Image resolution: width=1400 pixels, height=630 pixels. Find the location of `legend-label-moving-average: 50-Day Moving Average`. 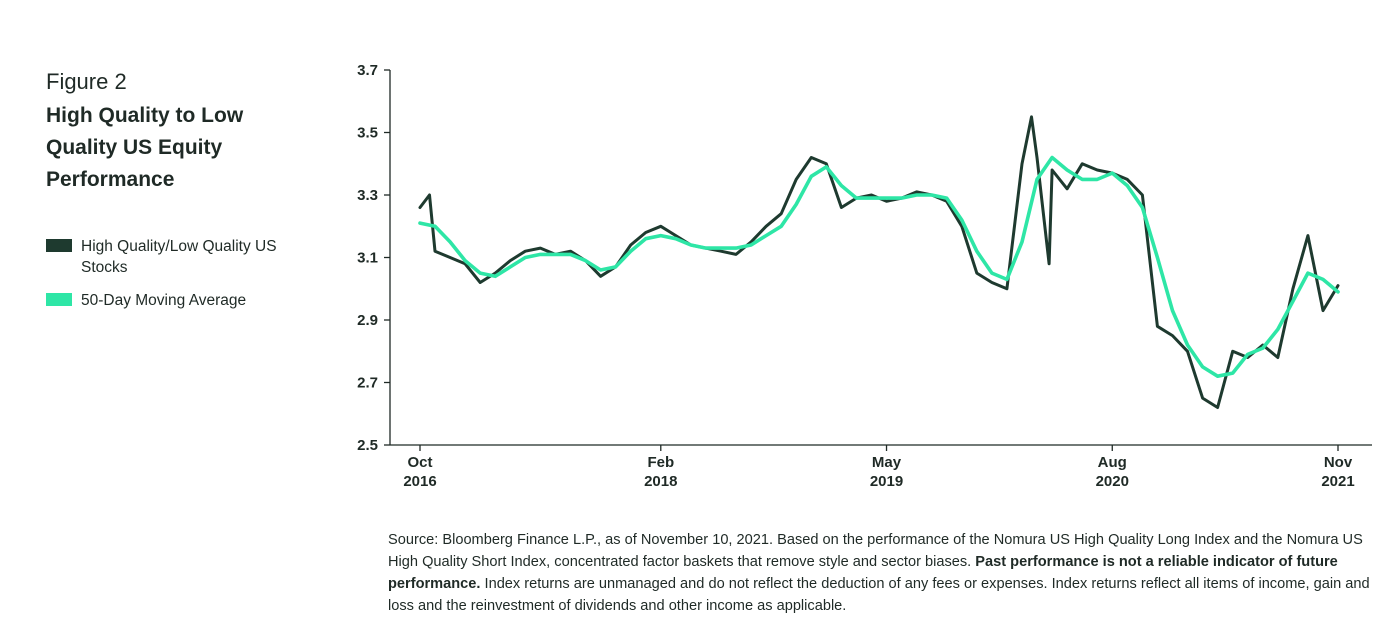

legend-label-moving-average: 50-Day Moving Average is located at coordinates (164, 300).